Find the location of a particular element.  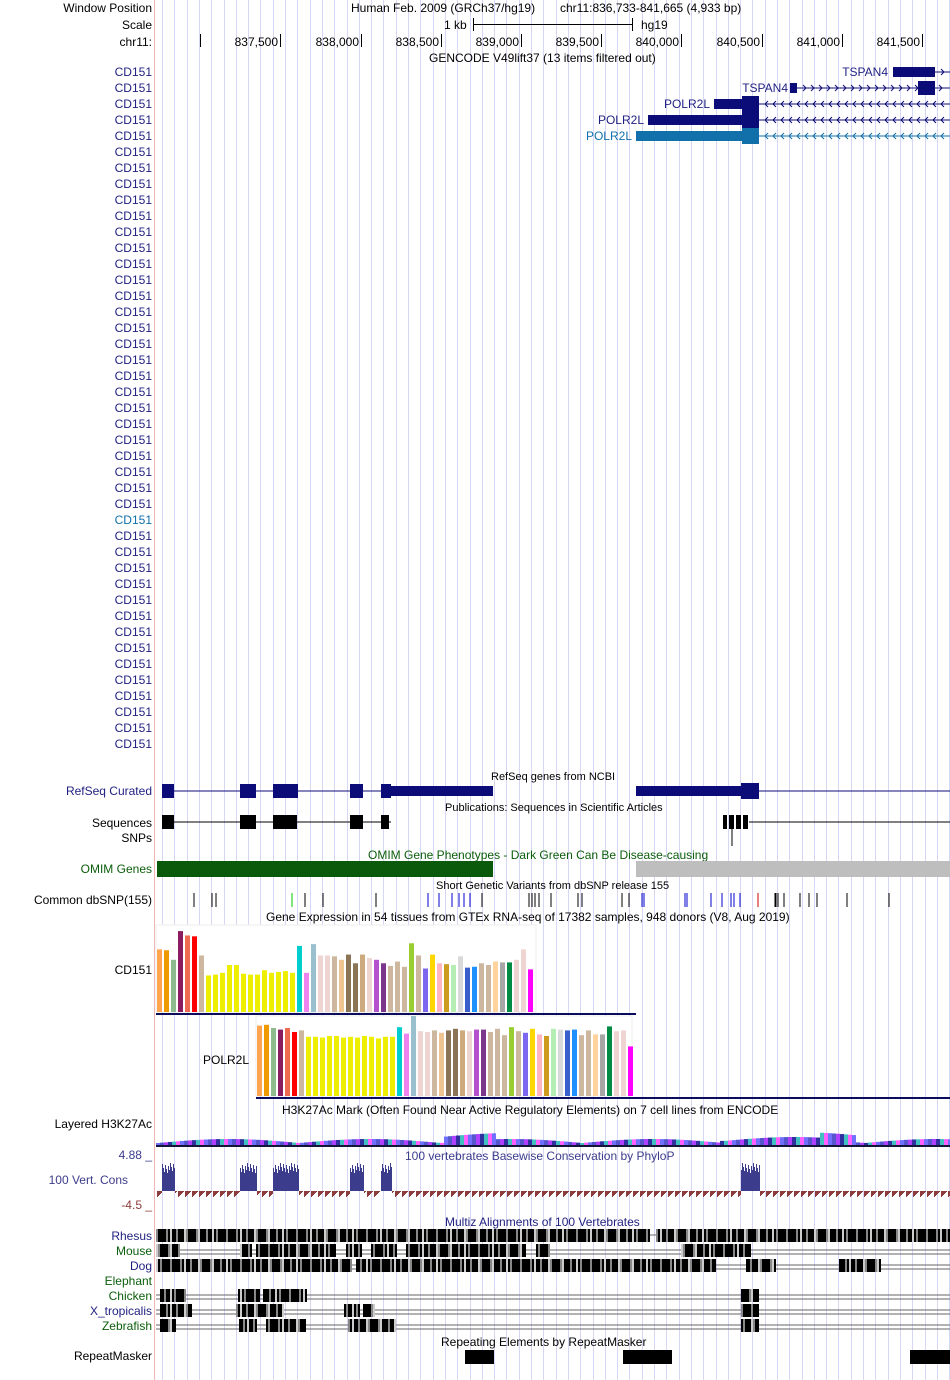

multiz-species-zebrafish: Zebrafish is located at coordinates (126, 1326).